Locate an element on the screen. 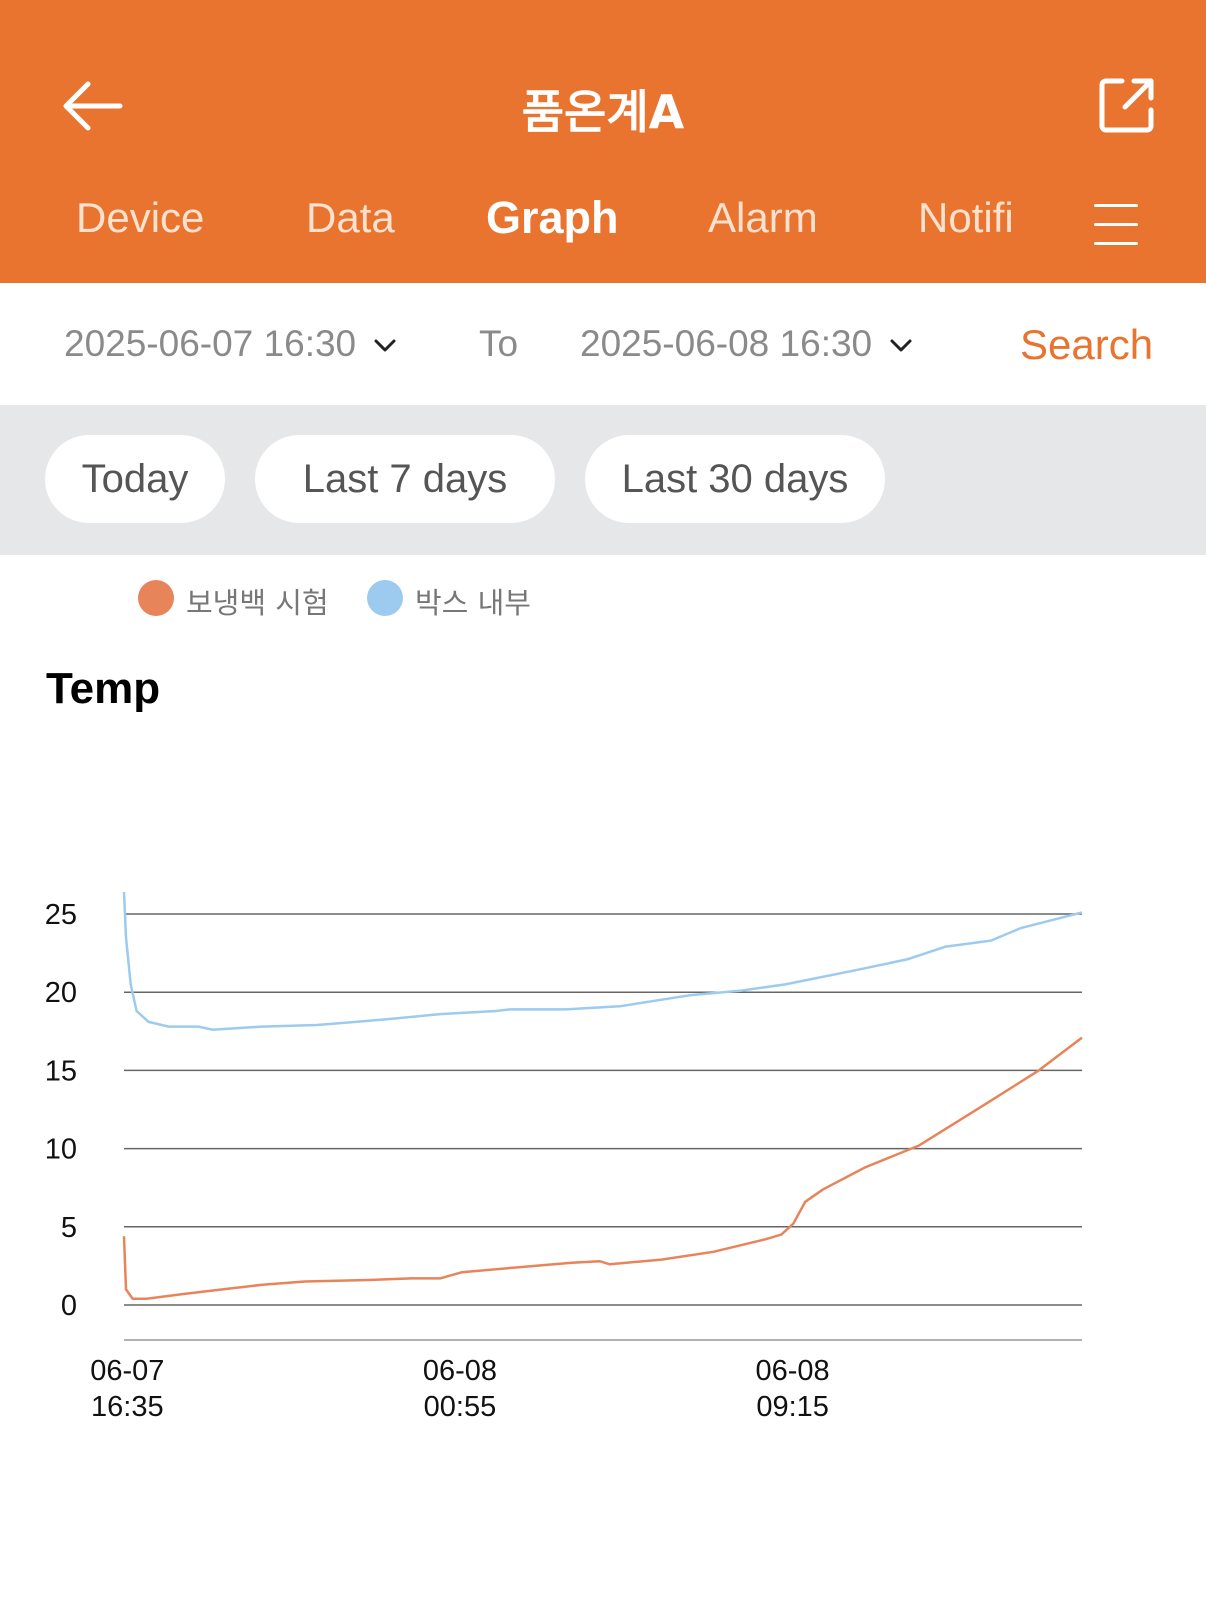  from-date-select: 2025-06-07 16:30 is located at coordinates (230, 344).